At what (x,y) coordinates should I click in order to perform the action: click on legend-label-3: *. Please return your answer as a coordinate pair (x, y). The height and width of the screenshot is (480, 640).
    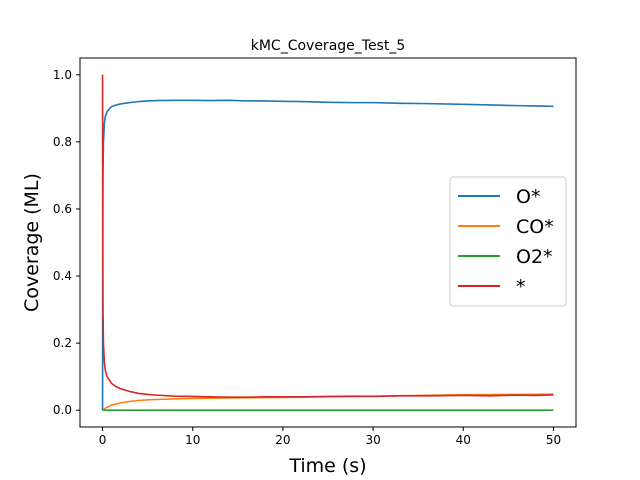
    Looking at the image, I should click on (521, 287).